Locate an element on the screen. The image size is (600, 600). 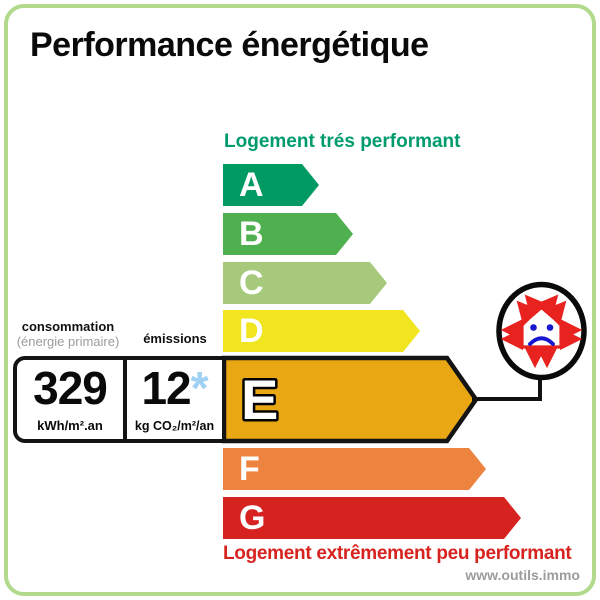
emissions-label: émissions is located at coordinates (175, 338).